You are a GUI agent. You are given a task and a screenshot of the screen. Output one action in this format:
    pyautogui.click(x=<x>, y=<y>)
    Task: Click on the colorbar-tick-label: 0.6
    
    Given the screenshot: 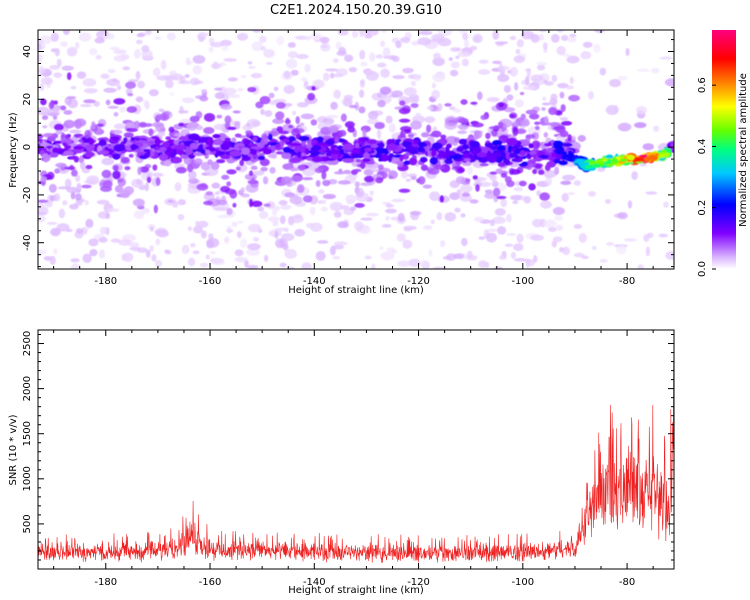 What is the action you would take?
    pyautogui.click(x=702, y=85)
    